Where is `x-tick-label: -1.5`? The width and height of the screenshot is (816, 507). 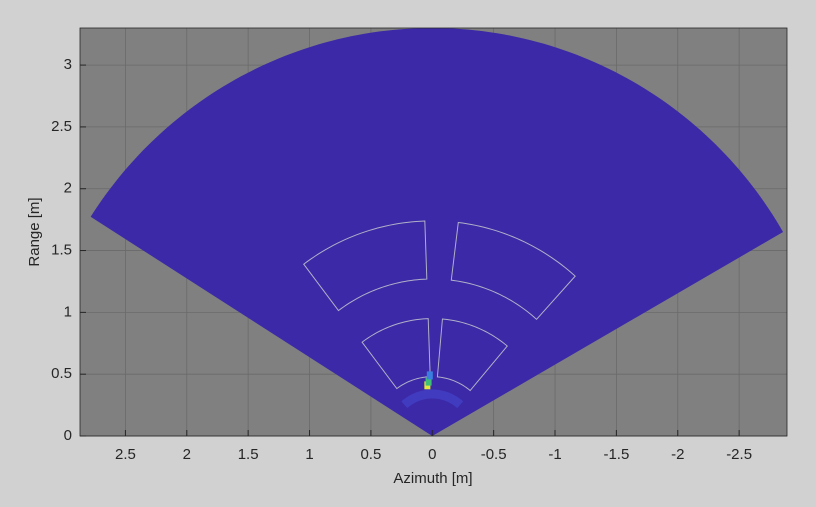 x-tick-label: -1.5 is located at coordinates (616, 454).